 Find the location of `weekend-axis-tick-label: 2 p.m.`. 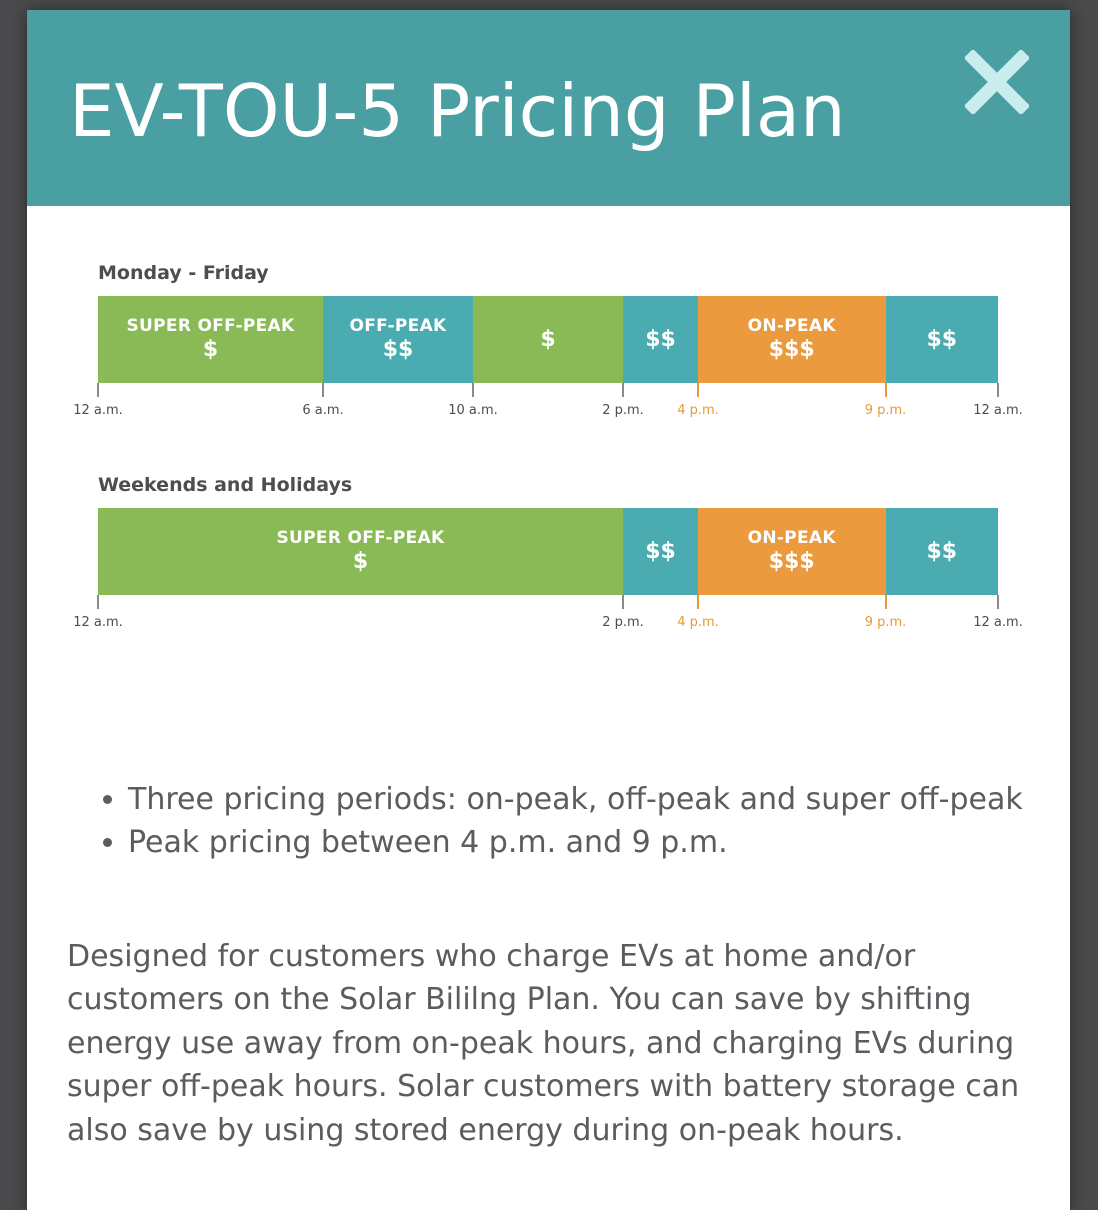

weekend-axis-tick-label: 2 p.m. is located at coordinates (623, 622).